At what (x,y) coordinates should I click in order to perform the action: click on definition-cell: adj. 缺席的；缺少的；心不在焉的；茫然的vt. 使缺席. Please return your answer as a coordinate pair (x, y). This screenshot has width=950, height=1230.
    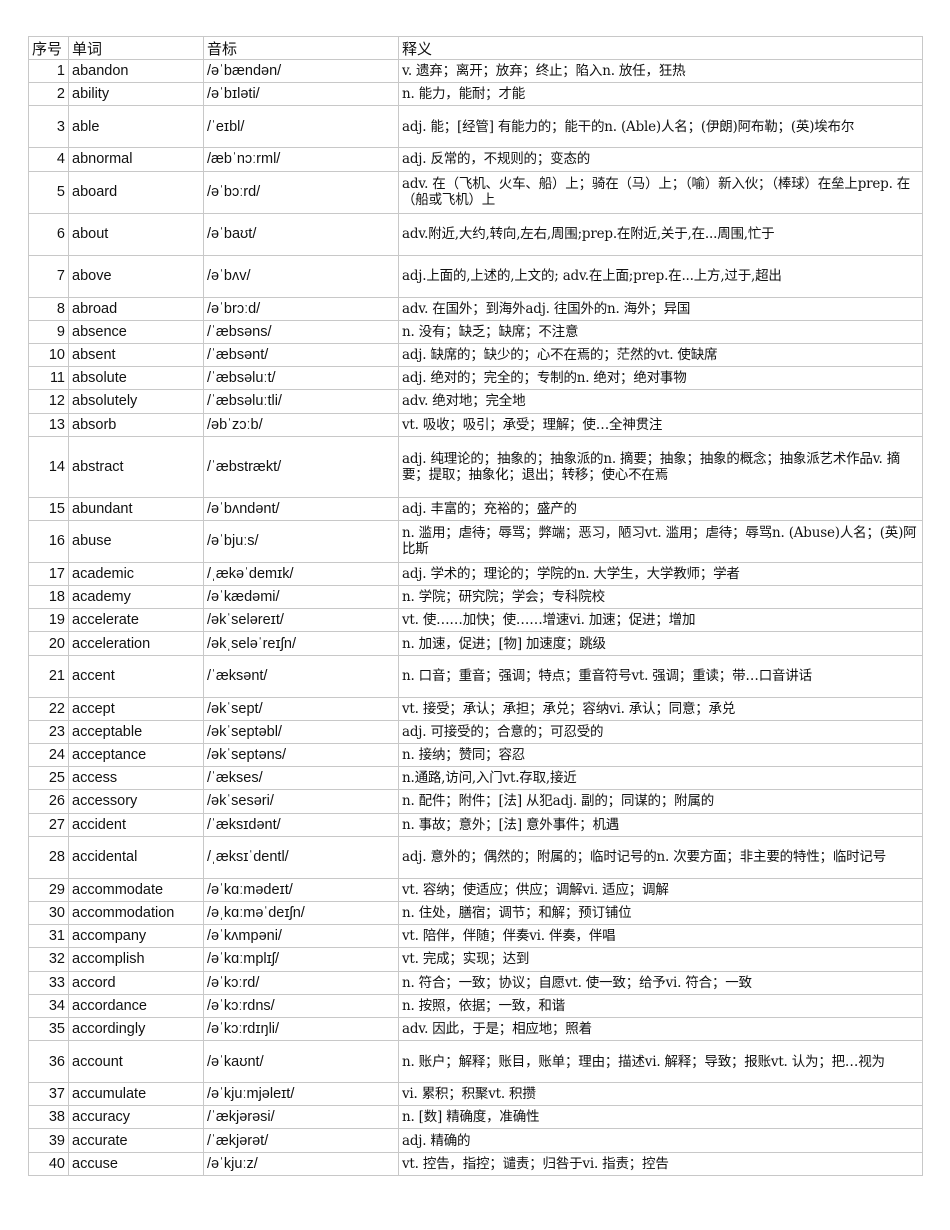
    Looking at the image, I should click on (660, 355).